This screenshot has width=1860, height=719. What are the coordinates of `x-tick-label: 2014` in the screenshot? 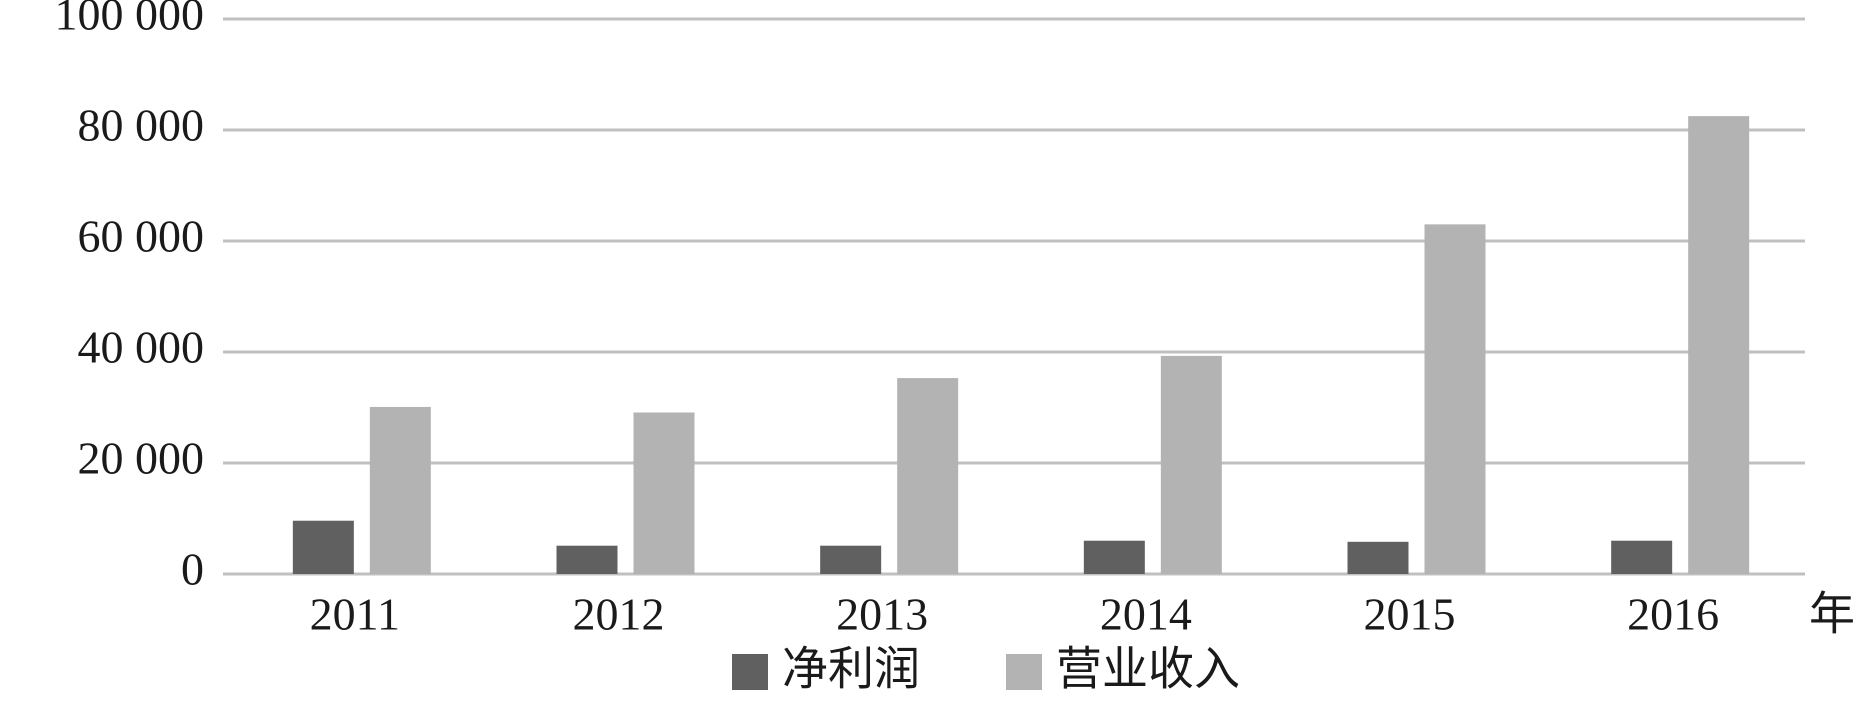 It's located at (1146, 614).